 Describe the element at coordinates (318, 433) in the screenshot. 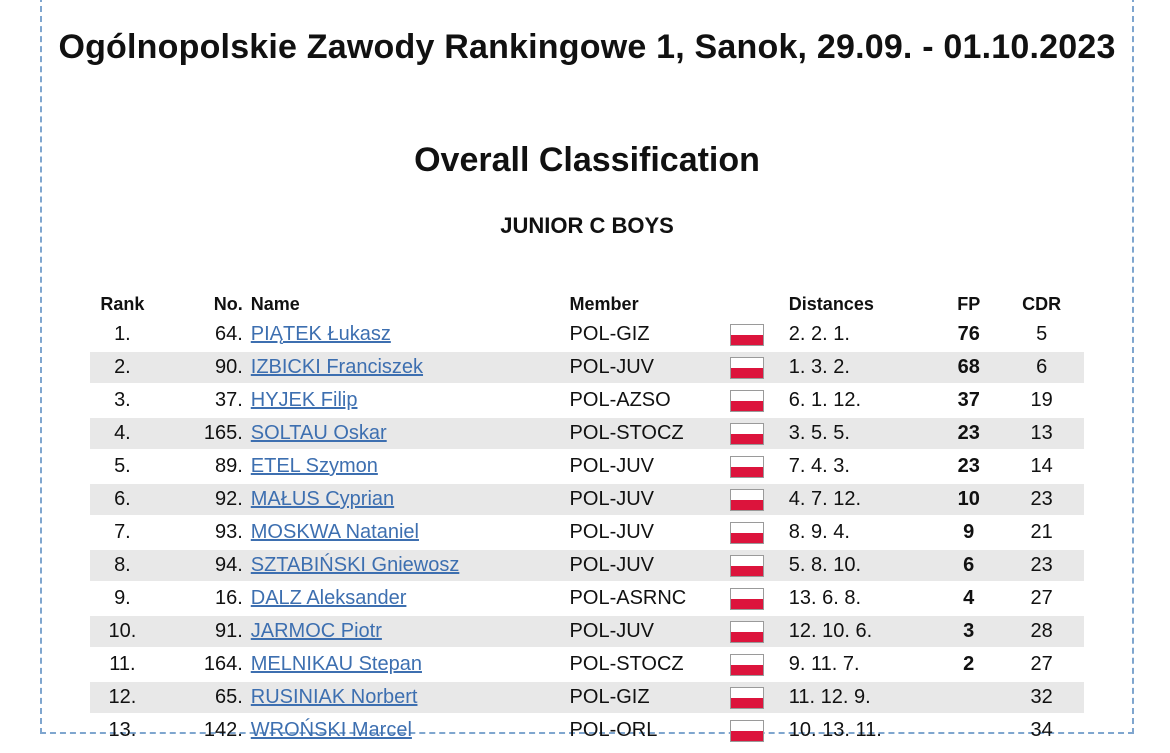

I see `athlete-link: SOLTAU Oskar` at that location.